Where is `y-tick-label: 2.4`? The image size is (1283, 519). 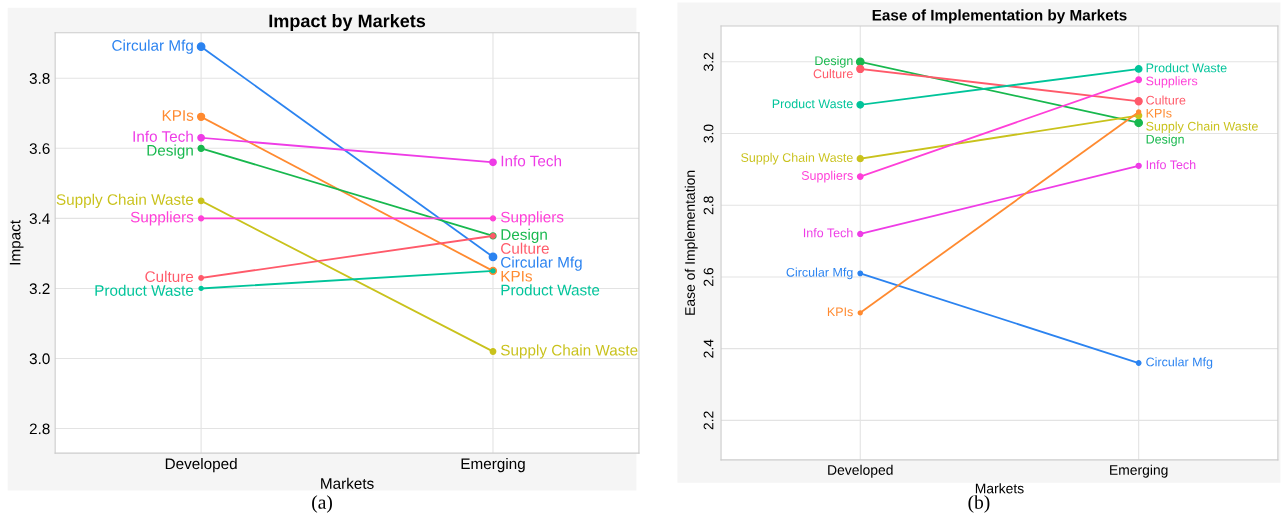 y-tick-label: 2.4 is located at coordinates (708, 348).